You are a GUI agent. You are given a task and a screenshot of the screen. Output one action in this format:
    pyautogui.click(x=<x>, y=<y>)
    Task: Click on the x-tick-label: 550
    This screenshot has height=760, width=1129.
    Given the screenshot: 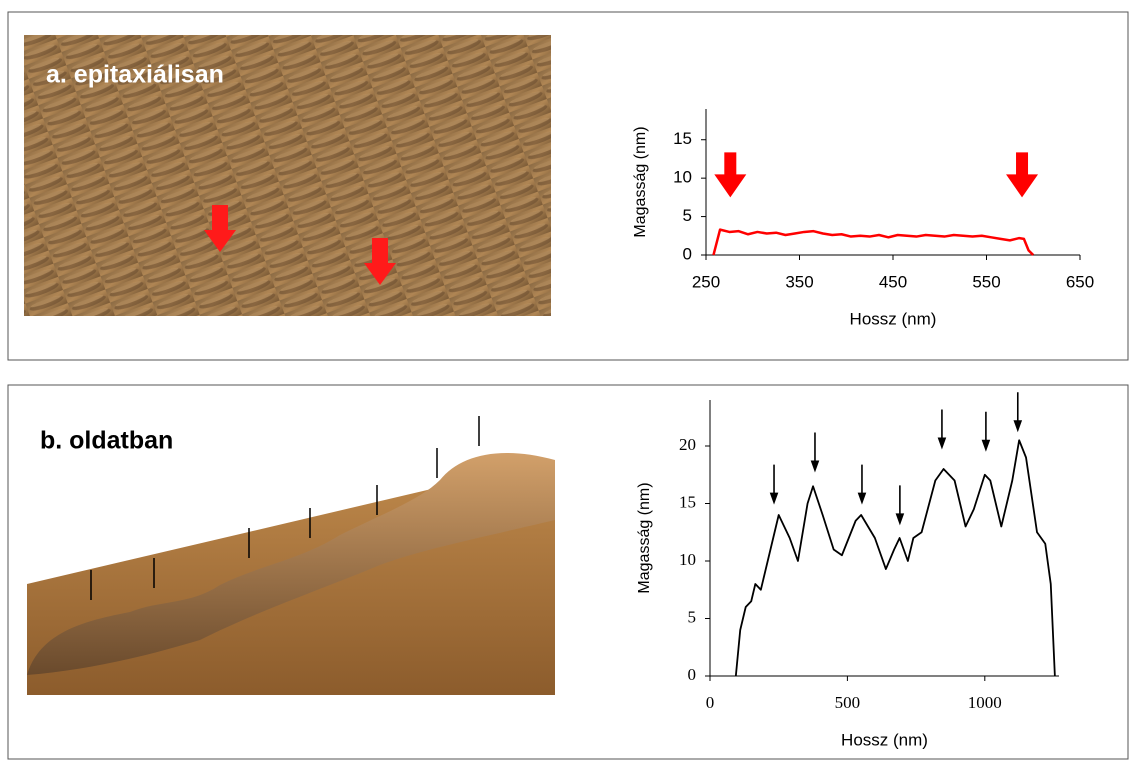 What is the action you would take?
    pyautogui.click(x=986, y=281)
    